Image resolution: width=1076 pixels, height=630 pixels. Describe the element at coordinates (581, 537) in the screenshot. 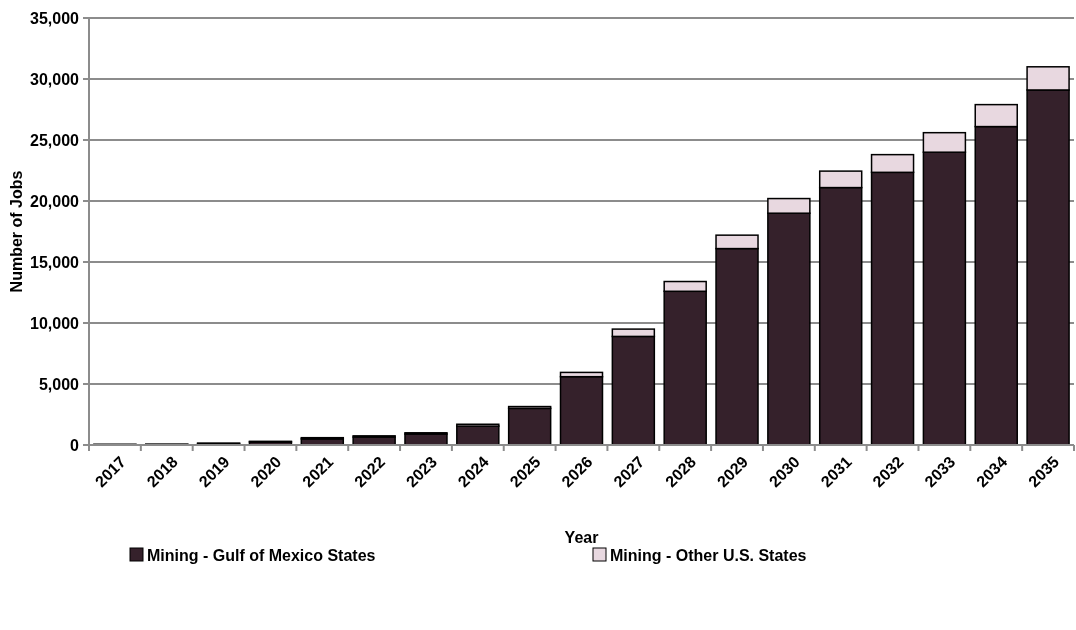

I see `x-axis-title: Year` at that location.